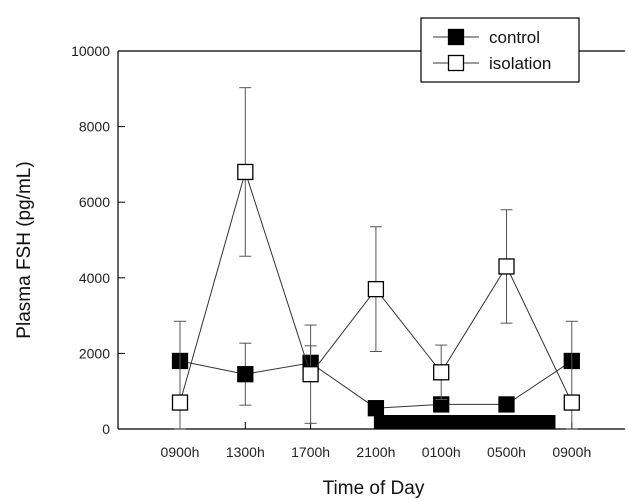  I want to click on y-tick-label: 2000, so click(94, 353).